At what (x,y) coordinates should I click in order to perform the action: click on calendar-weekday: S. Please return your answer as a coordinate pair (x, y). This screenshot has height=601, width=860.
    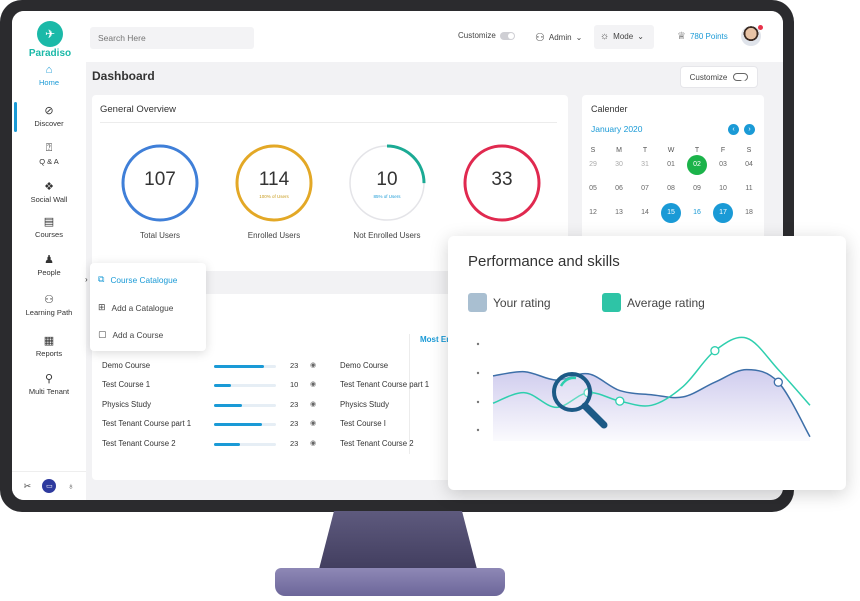
    Looking at the image, I should click on (593, 150).